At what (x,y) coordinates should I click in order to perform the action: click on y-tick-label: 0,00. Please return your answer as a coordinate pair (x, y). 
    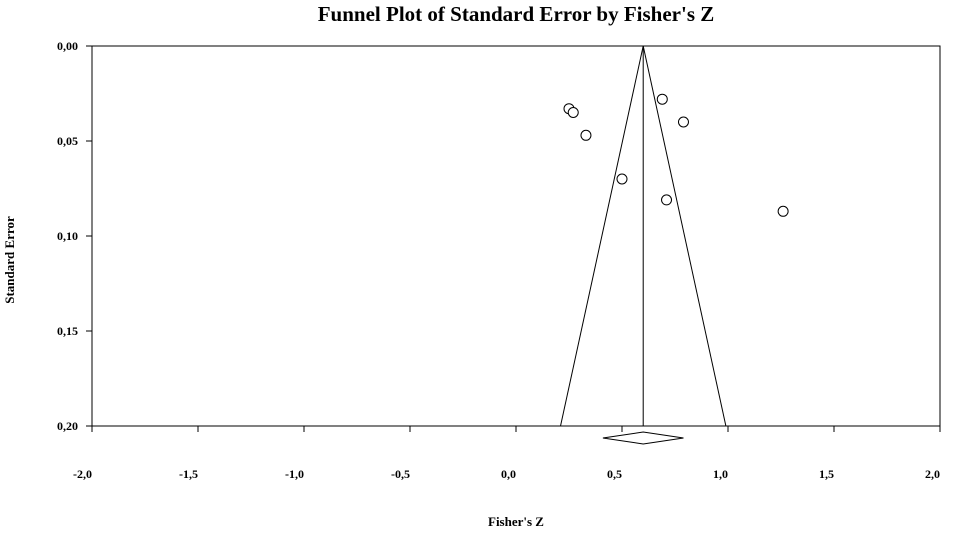
    Looking at the image, I should click on (67, 46).